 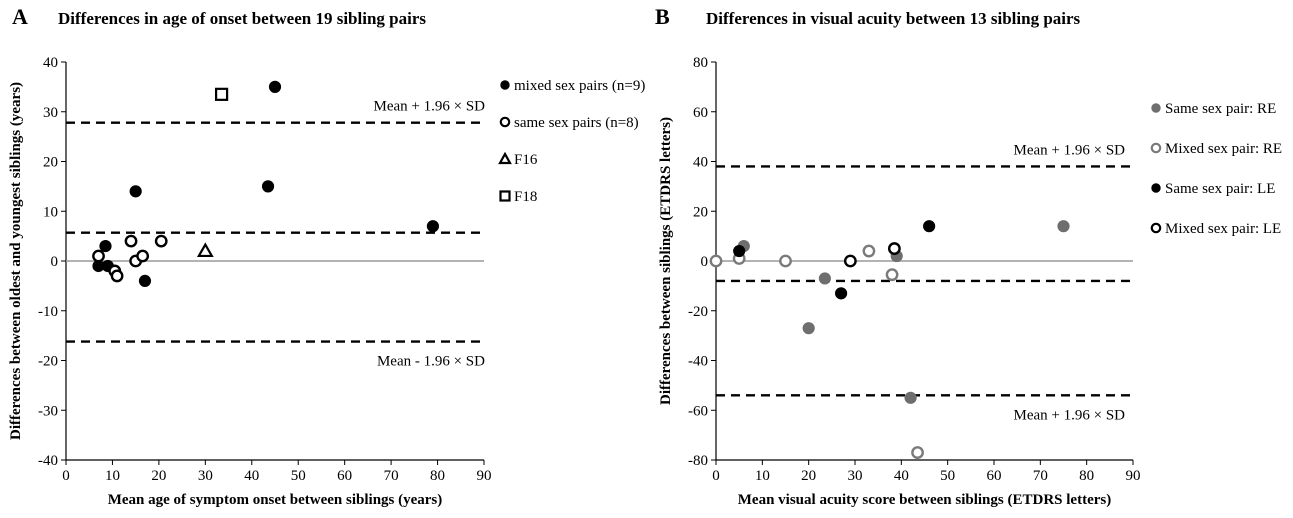 What do you see at coordinates (525, 197) in the screenshot?
I see `legend-label: F18` at bounding box center [525, 197].